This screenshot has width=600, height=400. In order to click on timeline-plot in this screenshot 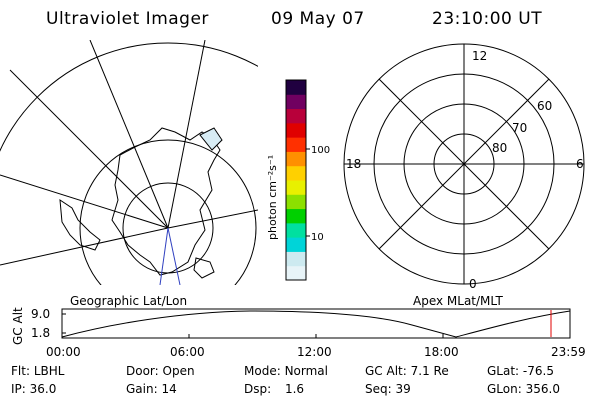, I will do `click(316, 323)`.